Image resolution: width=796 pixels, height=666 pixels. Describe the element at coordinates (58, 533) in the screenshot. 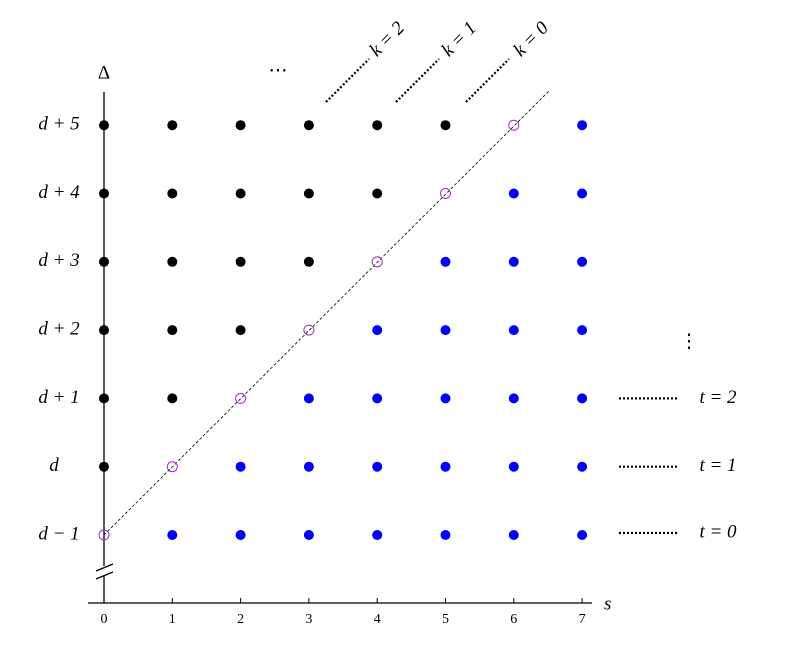

I see `row-label: d − 1` at that location.